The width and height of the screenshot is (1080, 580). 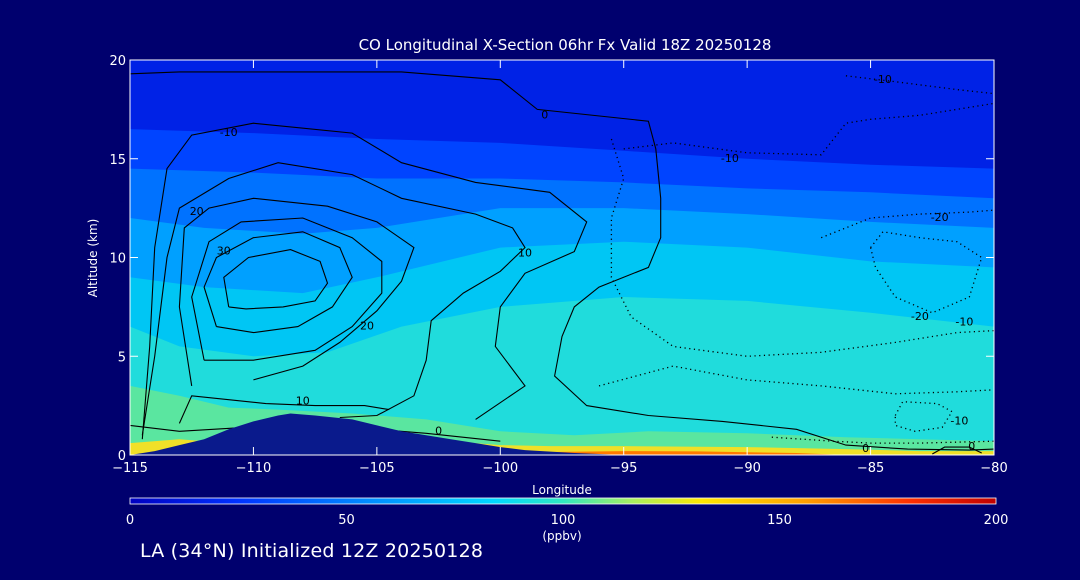 I want to click on y-tick-label: 20, so click(x=117, y=61).